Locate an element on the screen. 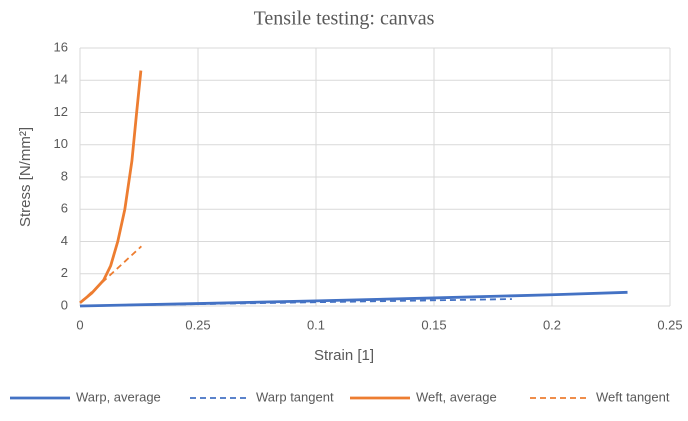 Image resolution: width=688 pixels, height=421 pixels. y-tick-label: 10 is located at coordinates (61, 143).